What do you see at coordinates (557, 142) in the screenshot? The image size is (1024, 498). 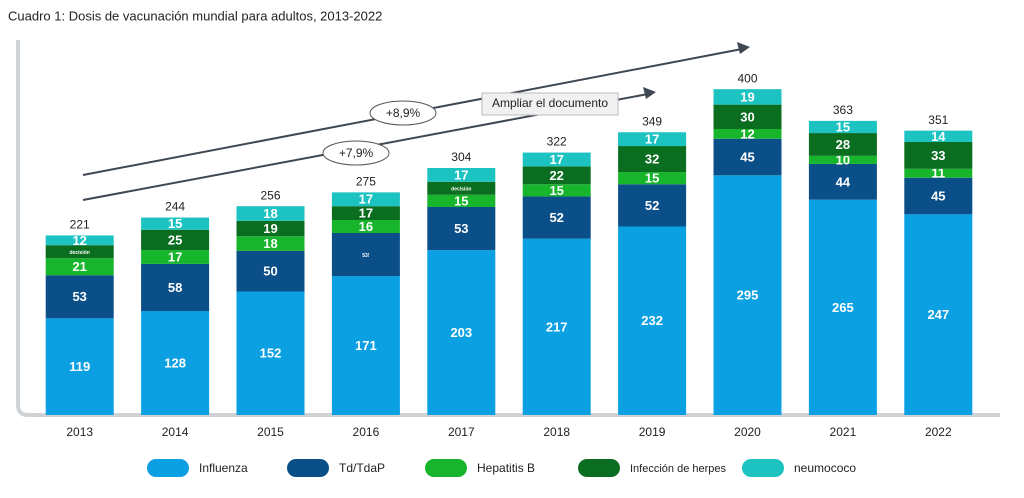 I see `total-label: 322` at bounding box center [557, 142].